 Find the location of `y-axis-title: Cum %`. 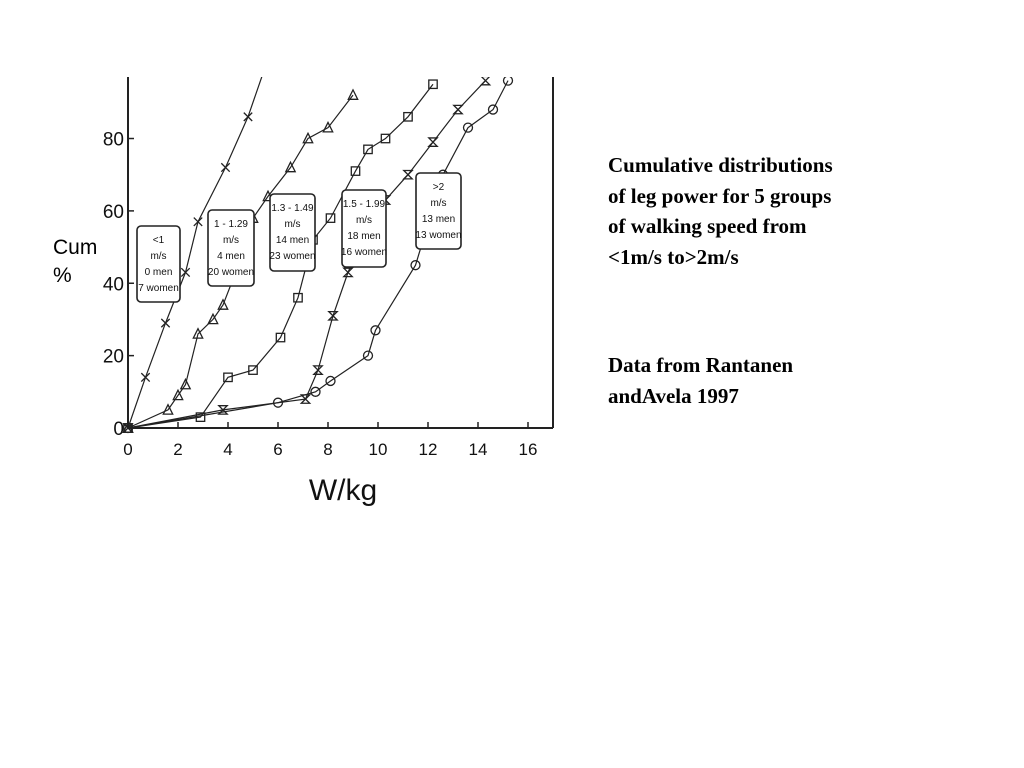

y-axis-title: Cum % is located at coordinates (75, 262).